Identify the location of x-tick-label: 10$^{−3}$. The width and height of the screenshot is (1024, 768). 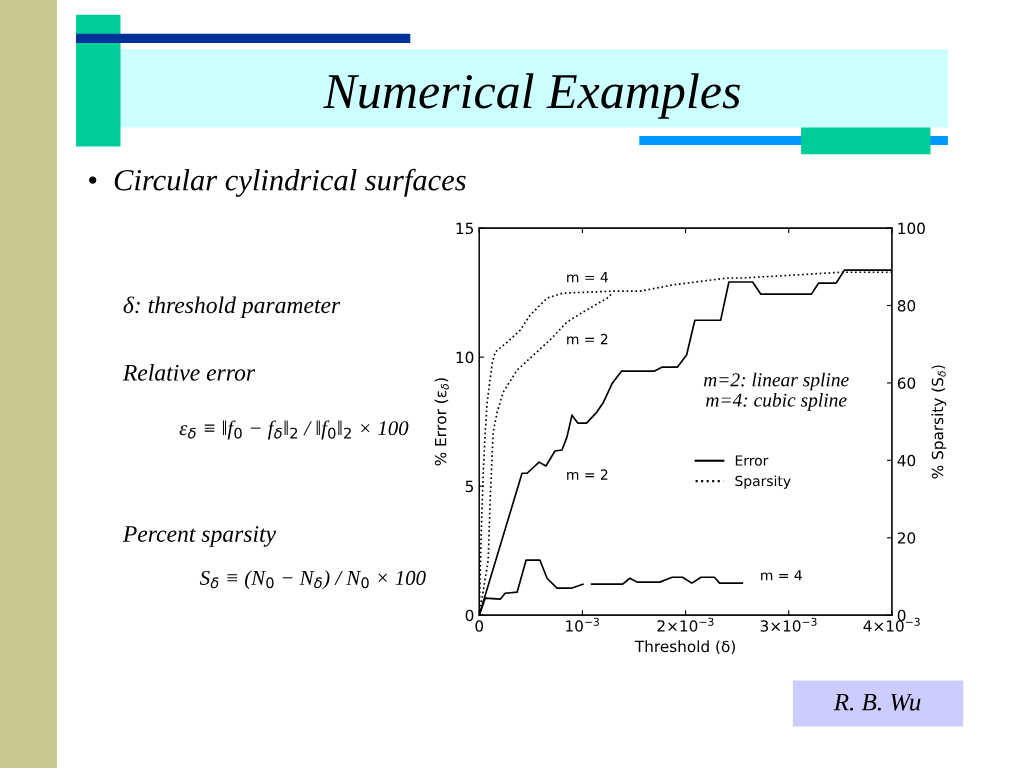
(582, 624).